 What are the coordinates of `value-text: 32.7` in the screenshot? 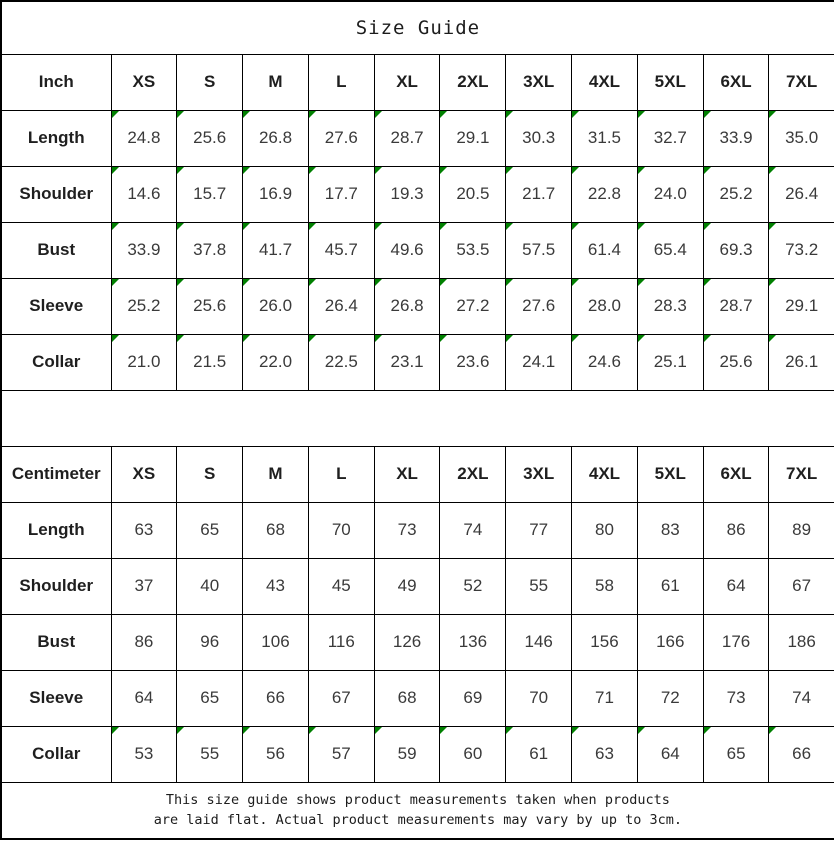 It's located at (670, 137).